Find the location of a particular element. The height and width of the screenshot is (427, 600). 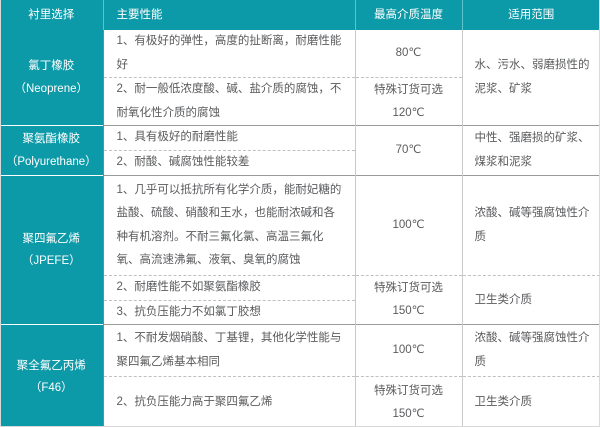

material-name-en: （Neoprene） is located at coordinates (51, 88).